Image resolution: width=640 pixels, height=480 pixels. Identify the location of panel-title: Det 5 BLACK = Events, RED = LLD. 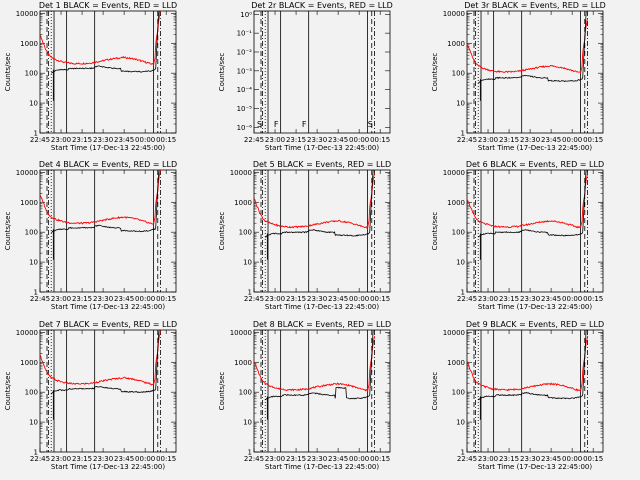
(322, 164).